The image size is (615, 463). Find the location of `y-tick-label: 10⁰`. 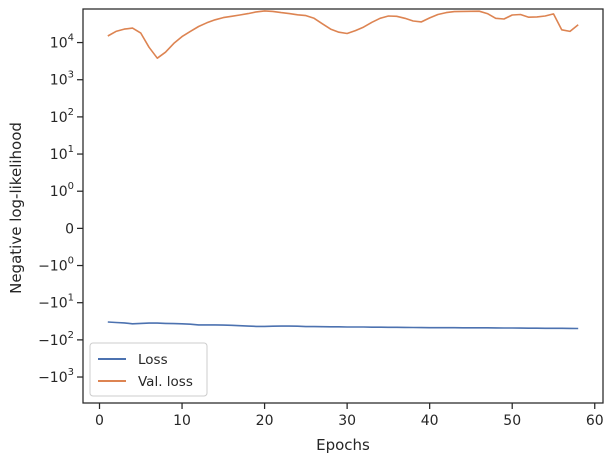

y-tick-label: 10⁰ is located at coordinates (62, 190).